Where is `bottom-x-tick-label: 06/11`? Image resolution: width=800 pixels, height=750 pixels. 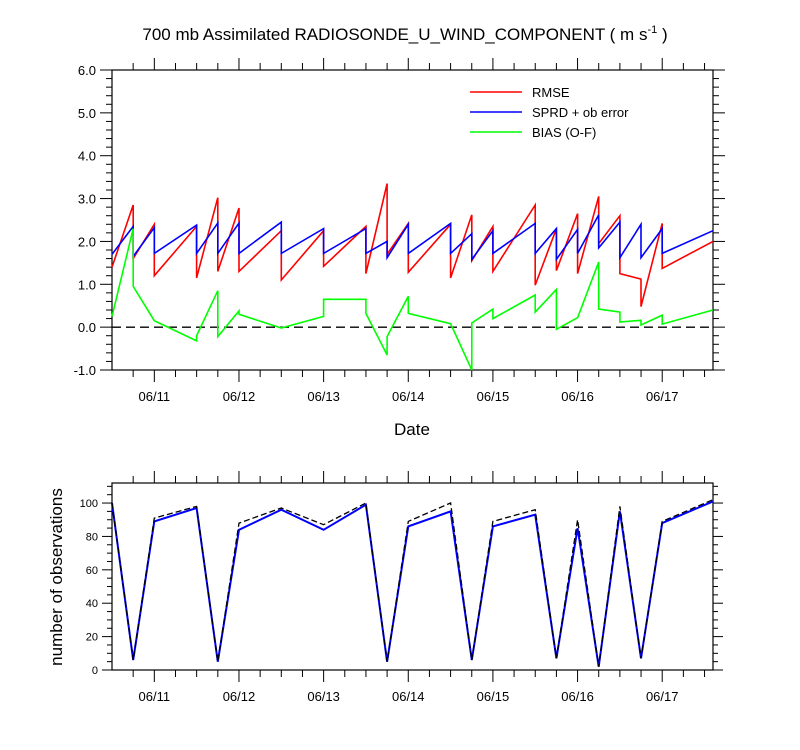
bottom-x-tick-label: 06/11 is located at coordinates (155, 696).